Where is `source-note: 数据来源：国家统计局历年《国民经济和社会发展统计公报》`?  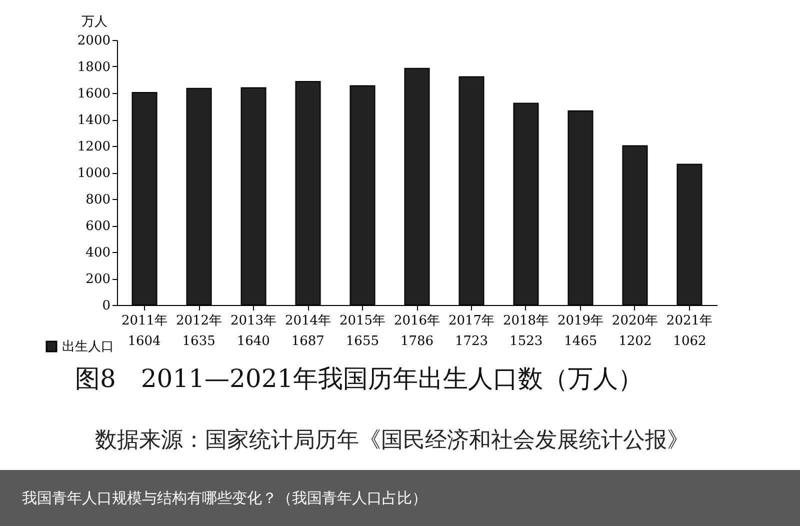 source-note: 数据来源：国家统计局历年《国民经济和社会发展统计公报》 is located at coordinates (392, 441).